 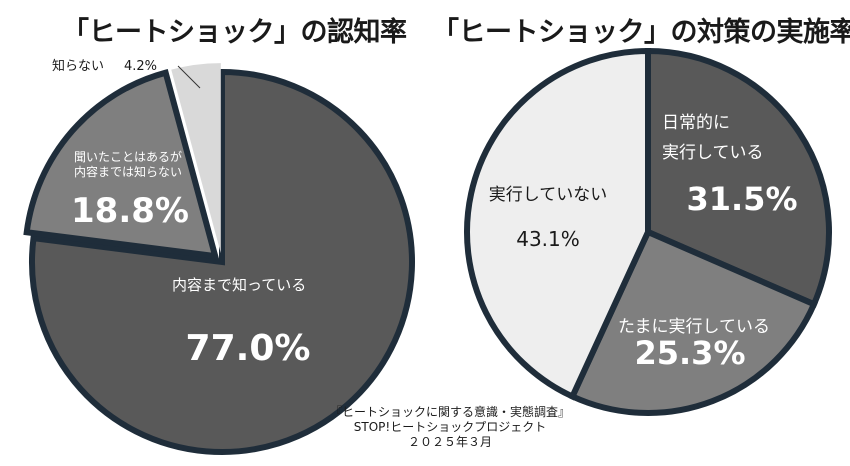 What do you see at coordinates (641, 32) in the screenshot?
I see `chart-title-countermeasures: 「ヒートショック」の対策の実施率` at bounding box center [641, 32].